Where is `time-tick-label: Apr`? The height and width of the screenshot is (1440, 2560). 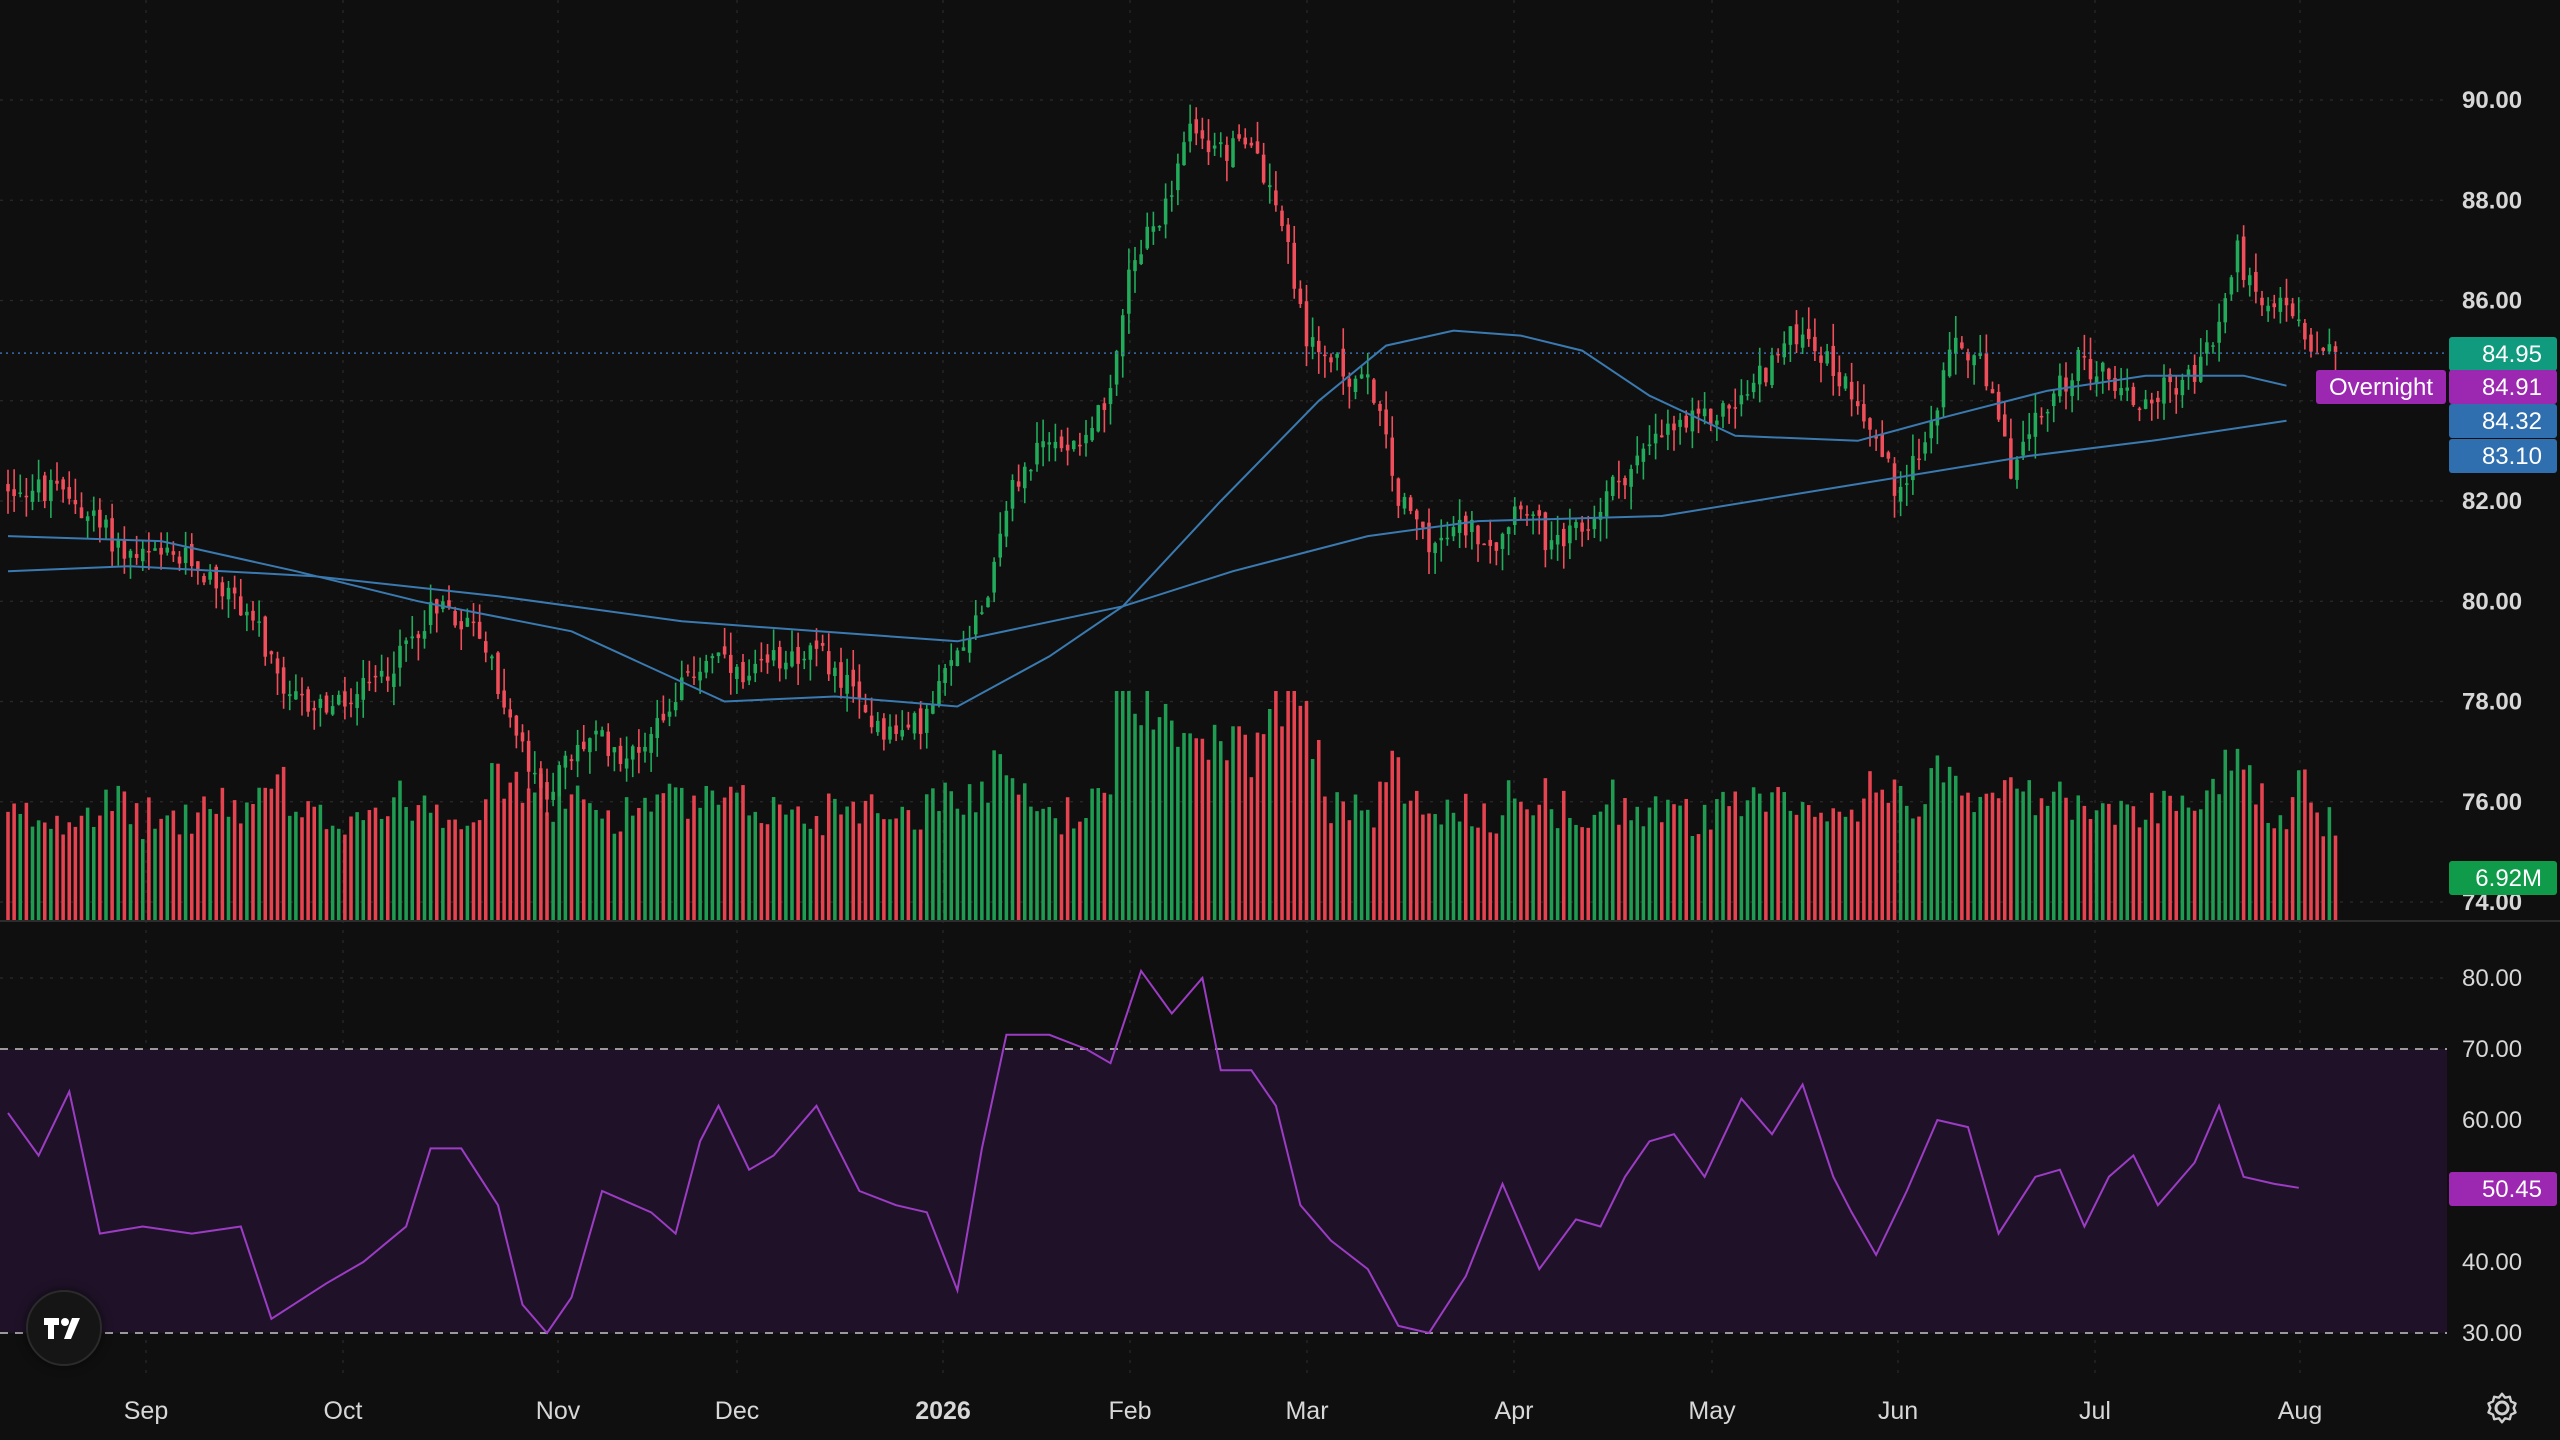 time-tick-label: Apr is located at coordinates (1514, 1411).